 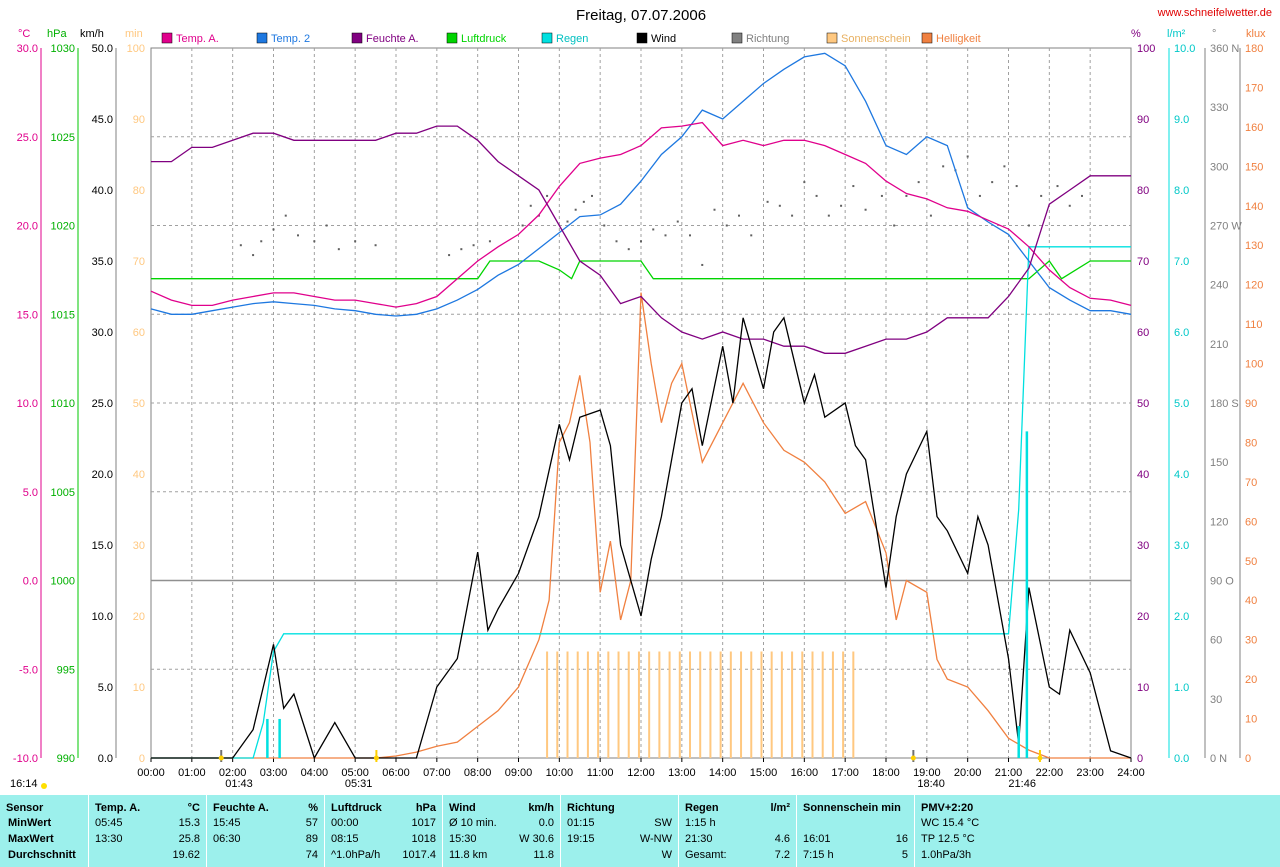 I want to click on press-tick-label: 1005, so click(x=63, y=493).